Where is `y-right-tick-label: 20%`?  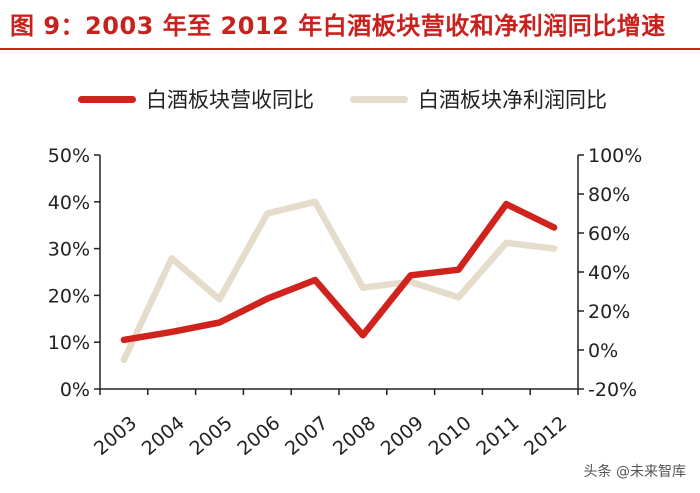 y-right-tick-label: 20% is located at coordinates (609, 312).